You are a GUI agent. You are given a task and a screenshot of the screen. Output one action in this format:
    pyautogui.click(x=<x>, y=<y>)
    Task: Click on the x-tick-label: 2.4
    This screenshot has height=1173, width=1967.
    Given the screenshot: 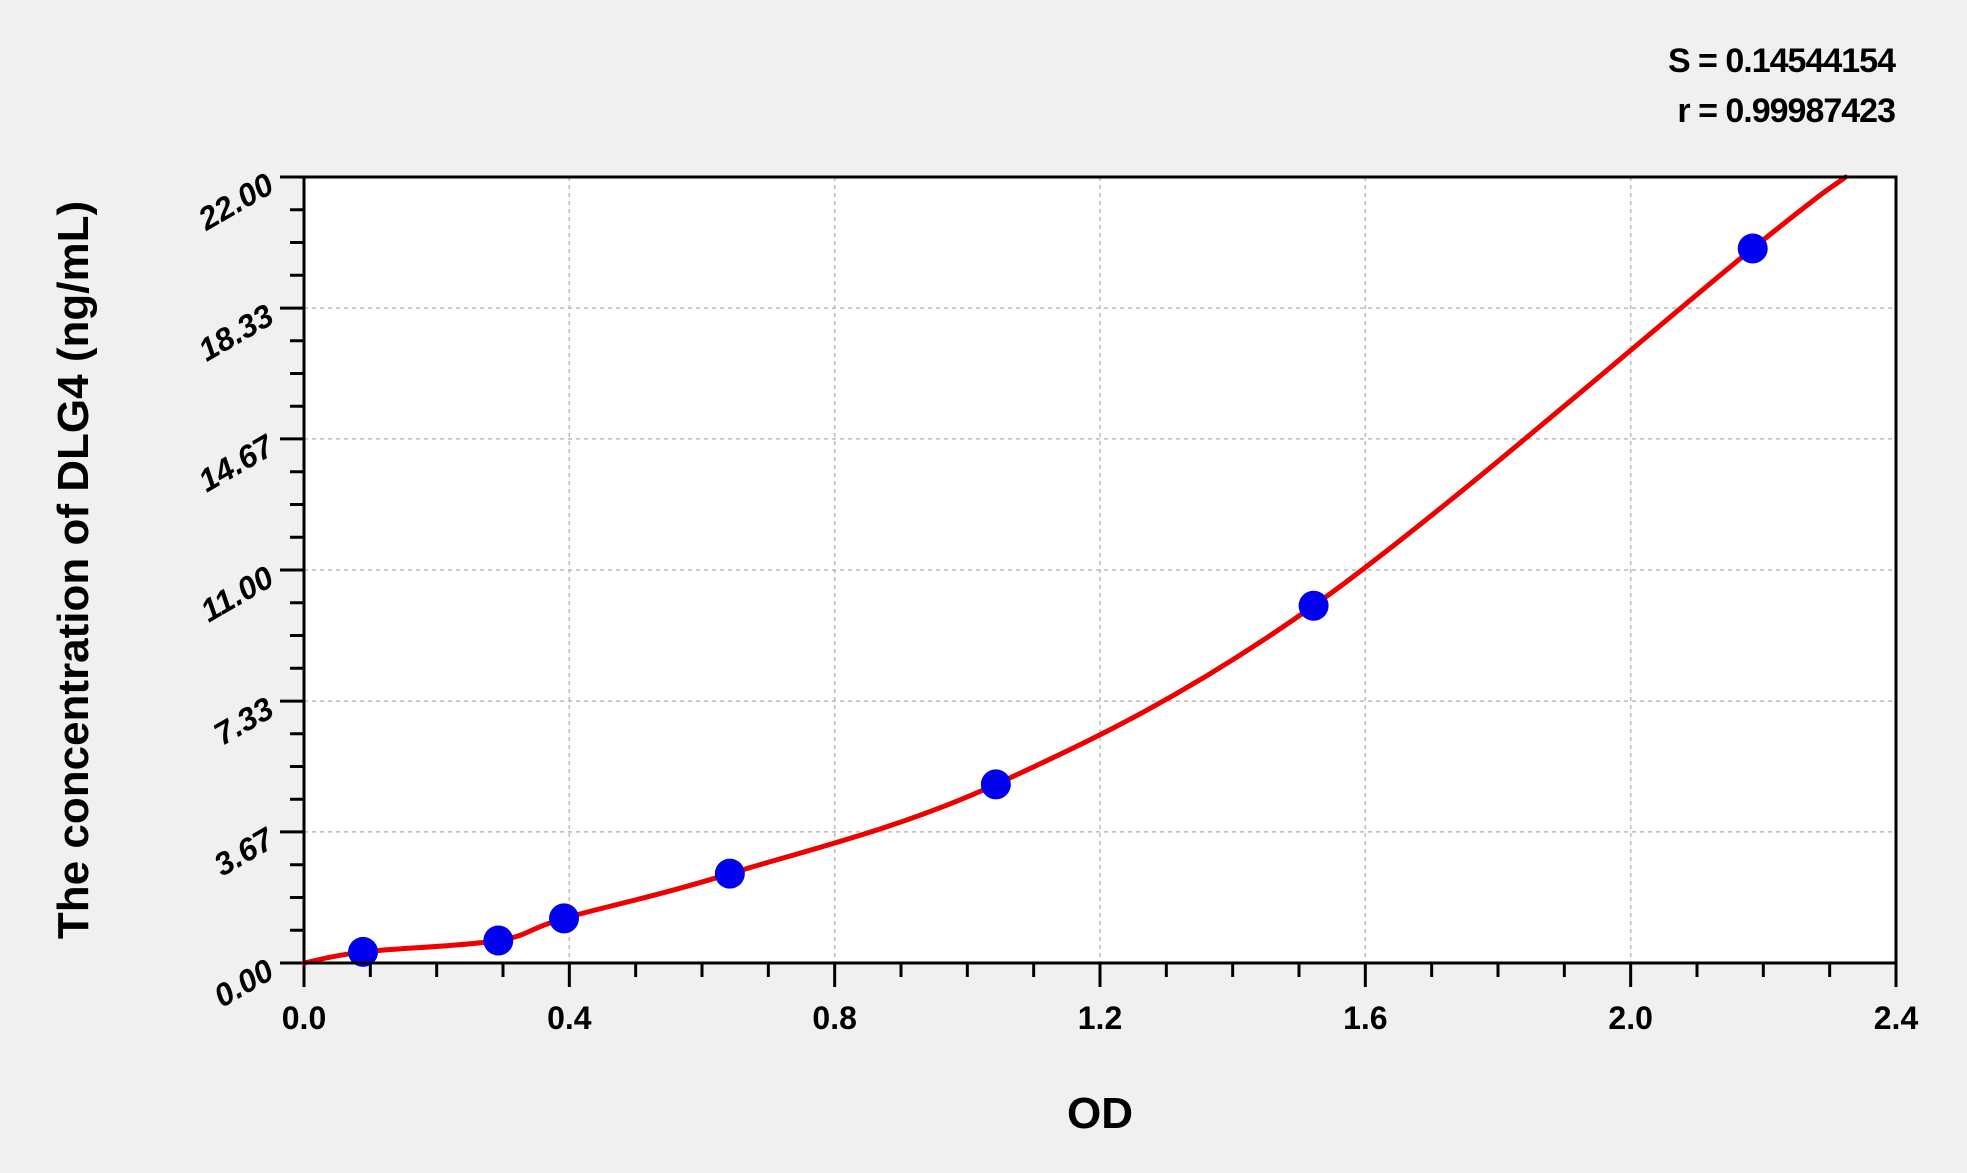 What is the action you would take?
    pyautogui.click(x=1896, y=1018)
    